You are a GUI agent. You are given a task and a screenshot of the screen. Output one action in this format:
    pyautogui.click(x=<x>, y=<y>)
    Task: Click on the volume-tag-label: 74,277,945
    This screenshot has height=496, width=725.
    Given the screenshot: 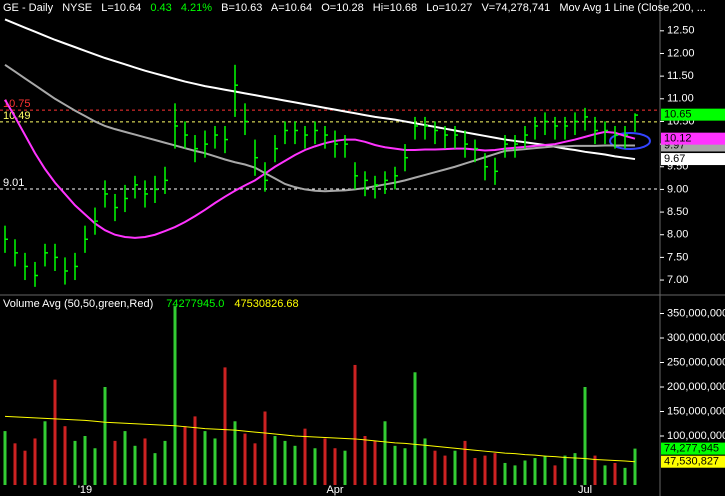 What is the action you would take?
    pyautogui.click(x=691, y=449)
    